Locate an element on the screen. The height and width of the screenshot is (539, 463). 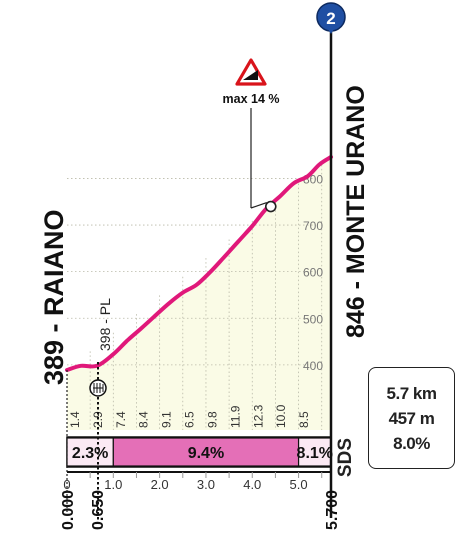
y-tick-label: 400 is located at coordinates (313, 366).